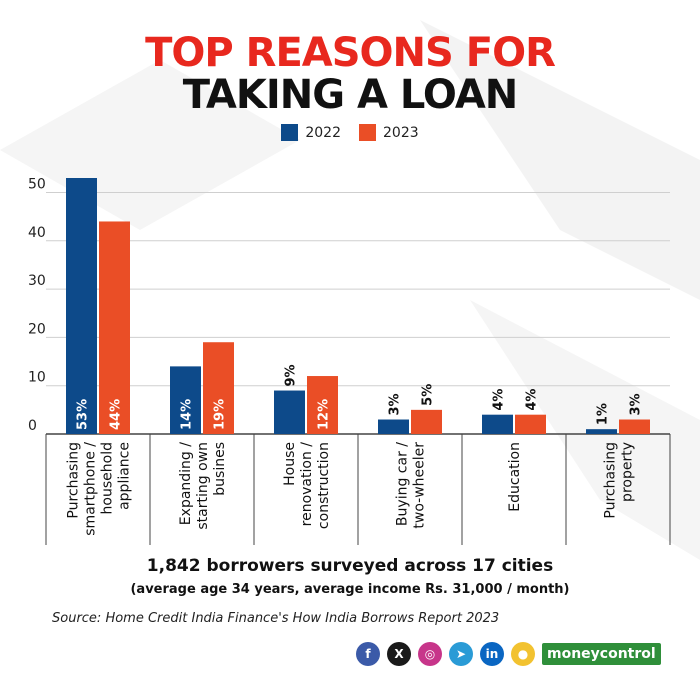 The height and width of the screenshot is (700, 700). I want to click on koo-icon: ●, so click(523, 654).